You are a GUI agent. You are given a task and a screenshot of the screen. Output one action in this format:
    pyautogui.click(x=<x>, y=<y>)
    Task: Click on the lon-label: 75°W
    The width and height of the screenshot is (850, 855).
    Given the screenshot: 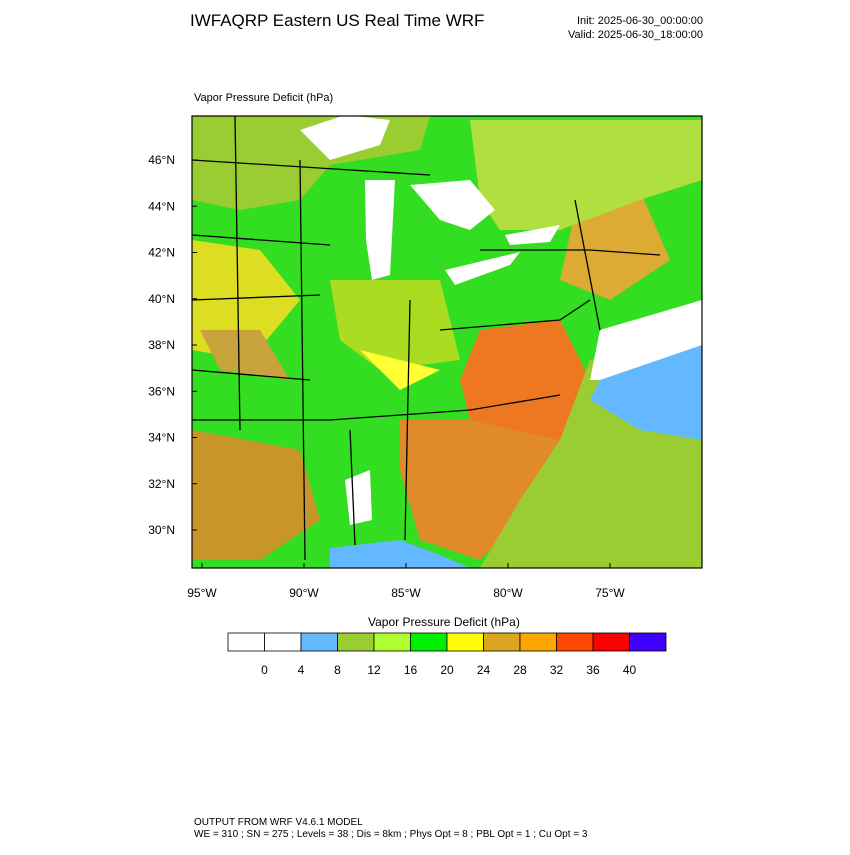 What is the action you would take?
    pyautogui.click(x=610, y=593)
    